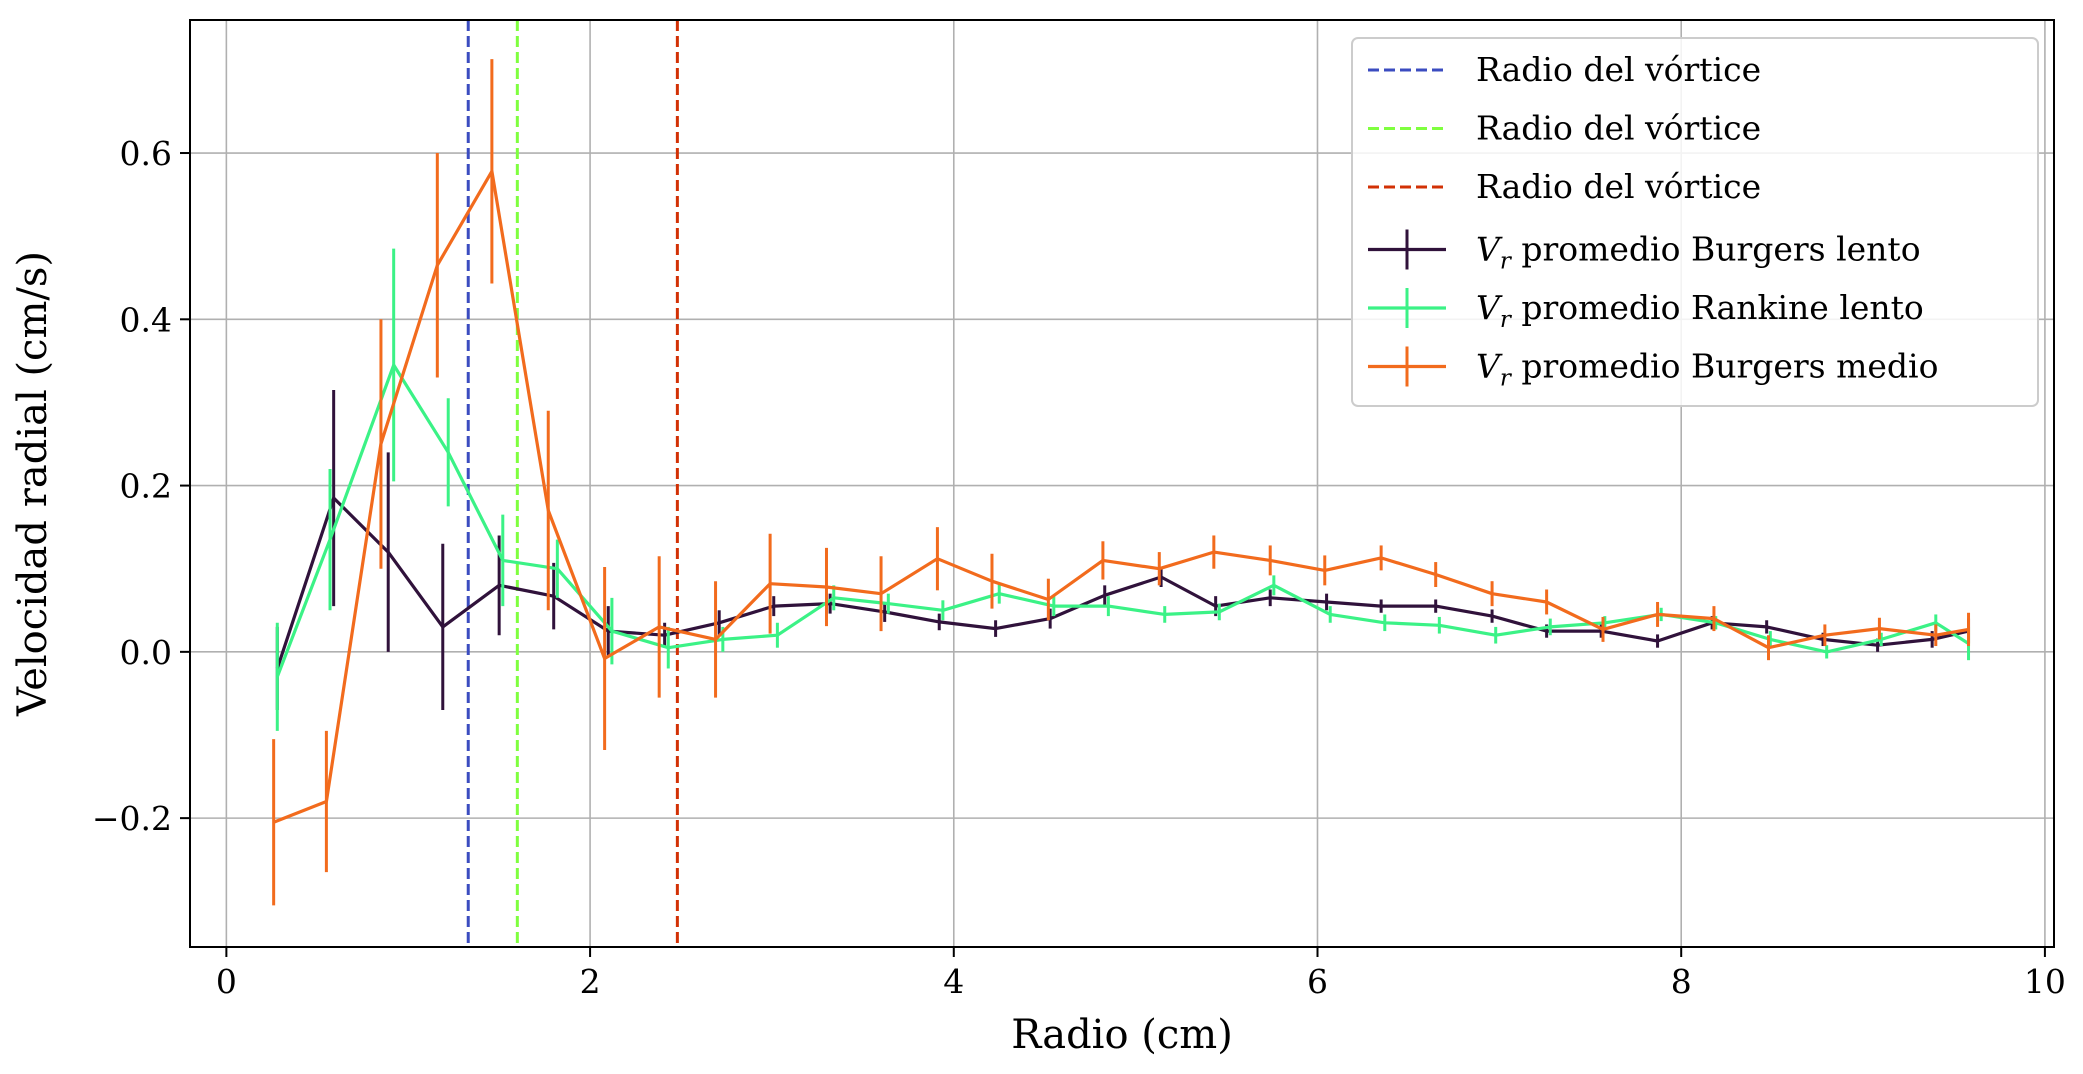  Describe the element at coordinates (33, 484) in the screenshot. I see `y-axis-label: Velocidad radial (cm/s)` at that location.